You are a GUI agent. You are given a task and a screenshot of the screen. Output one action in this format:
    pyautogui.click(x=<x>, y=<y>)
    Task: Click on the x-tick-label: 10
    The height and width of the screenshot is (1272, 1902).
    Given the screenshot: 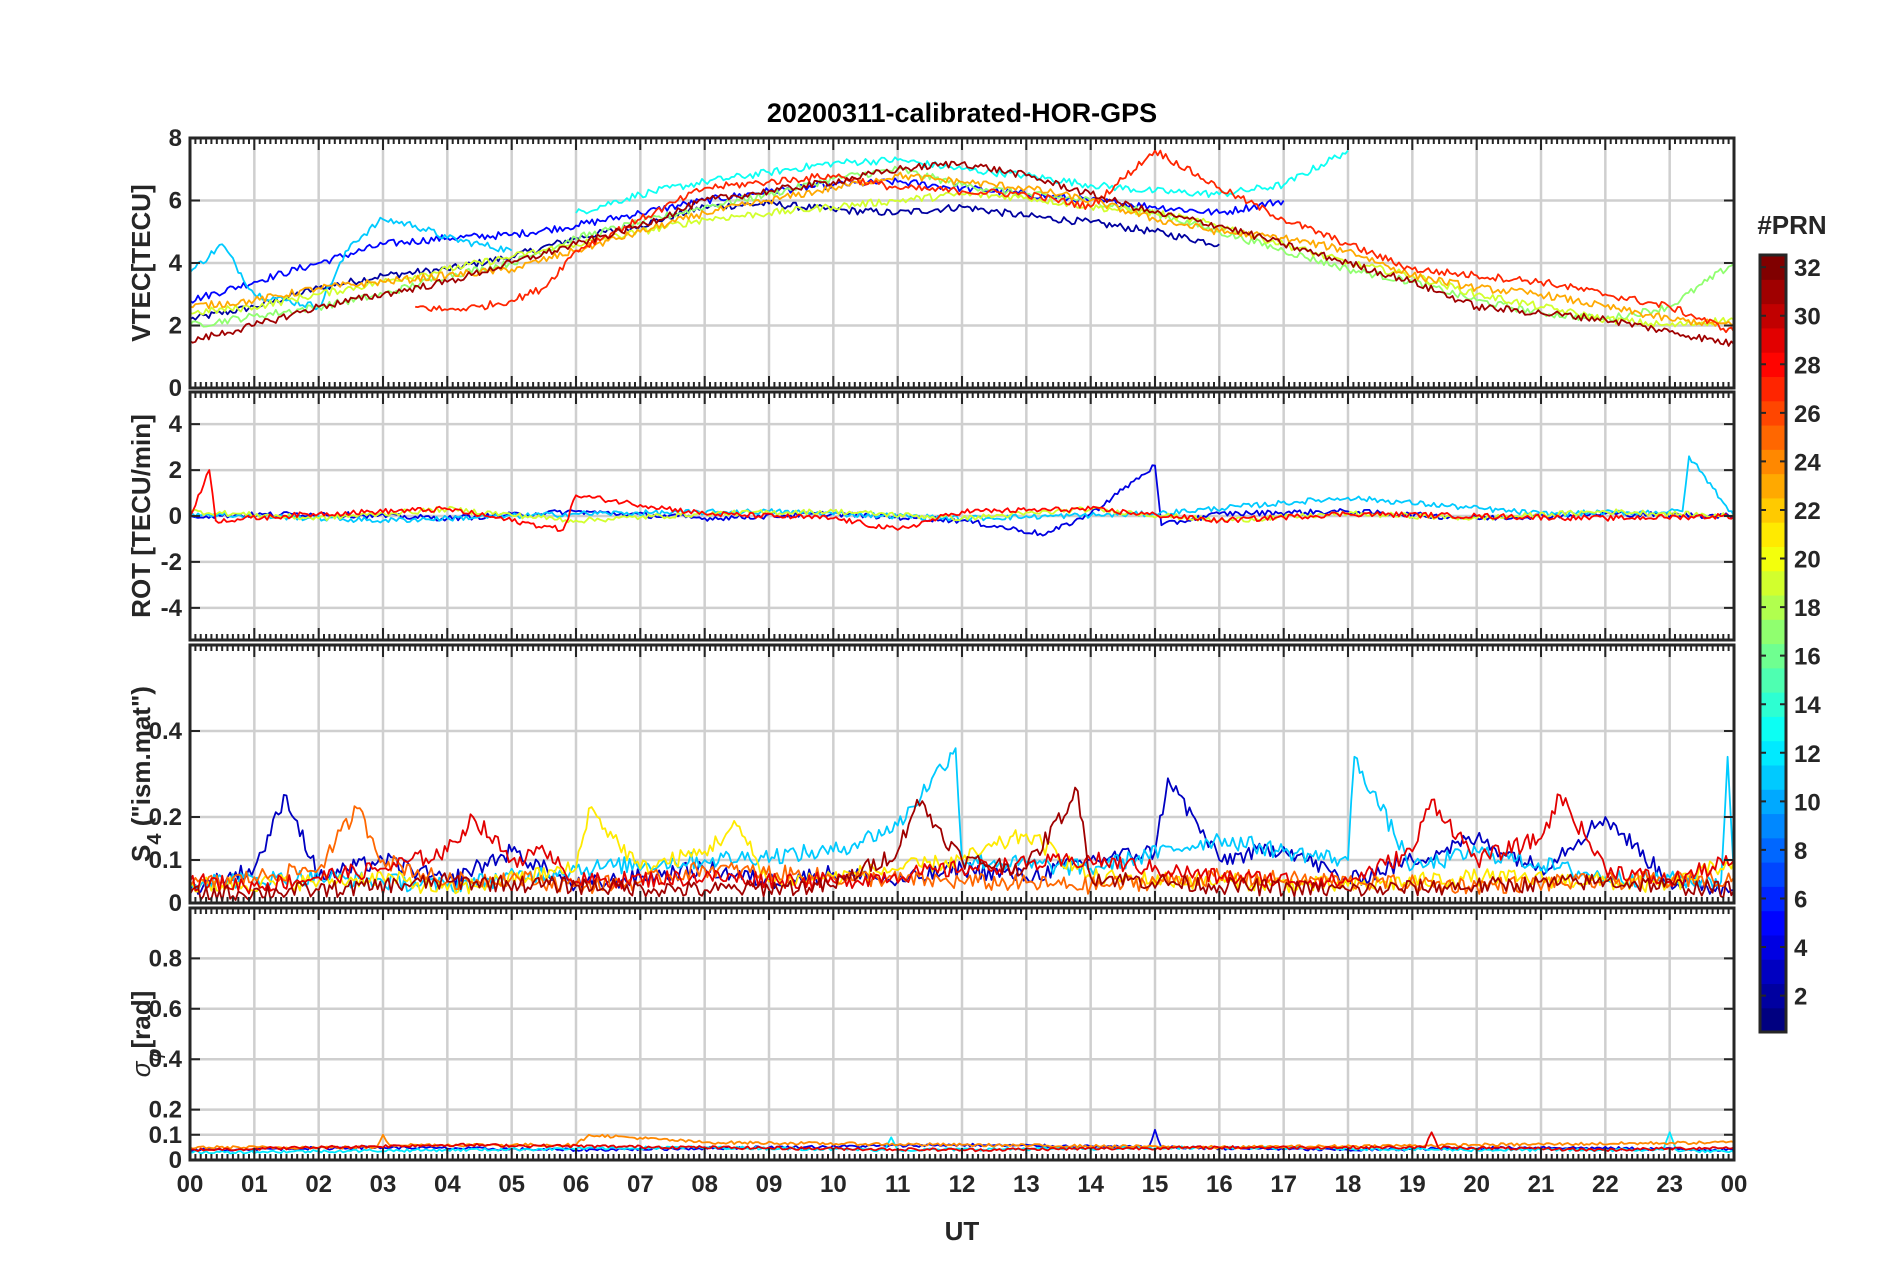 What is the action you would take?
    pyautogui.click(x=833, y=1184)
    